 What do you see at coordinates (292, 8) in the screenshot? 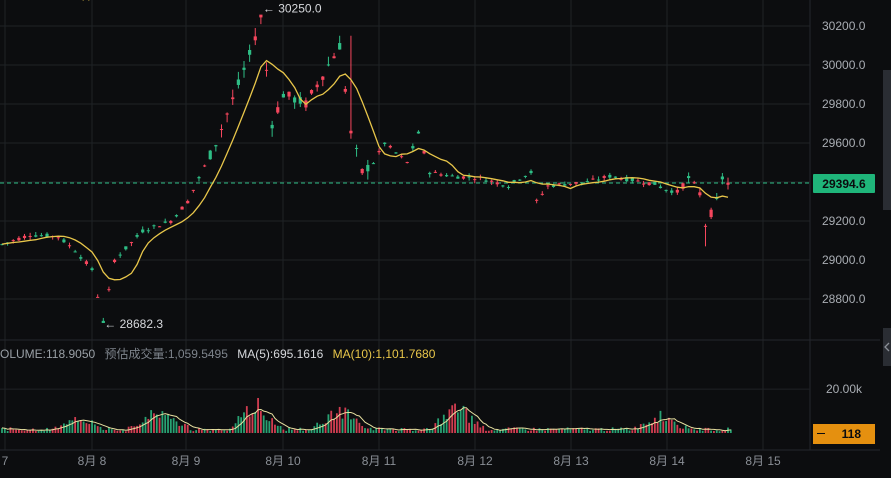
I see `high-annotation: ← 30250.0` at bounding box center [292, 8].